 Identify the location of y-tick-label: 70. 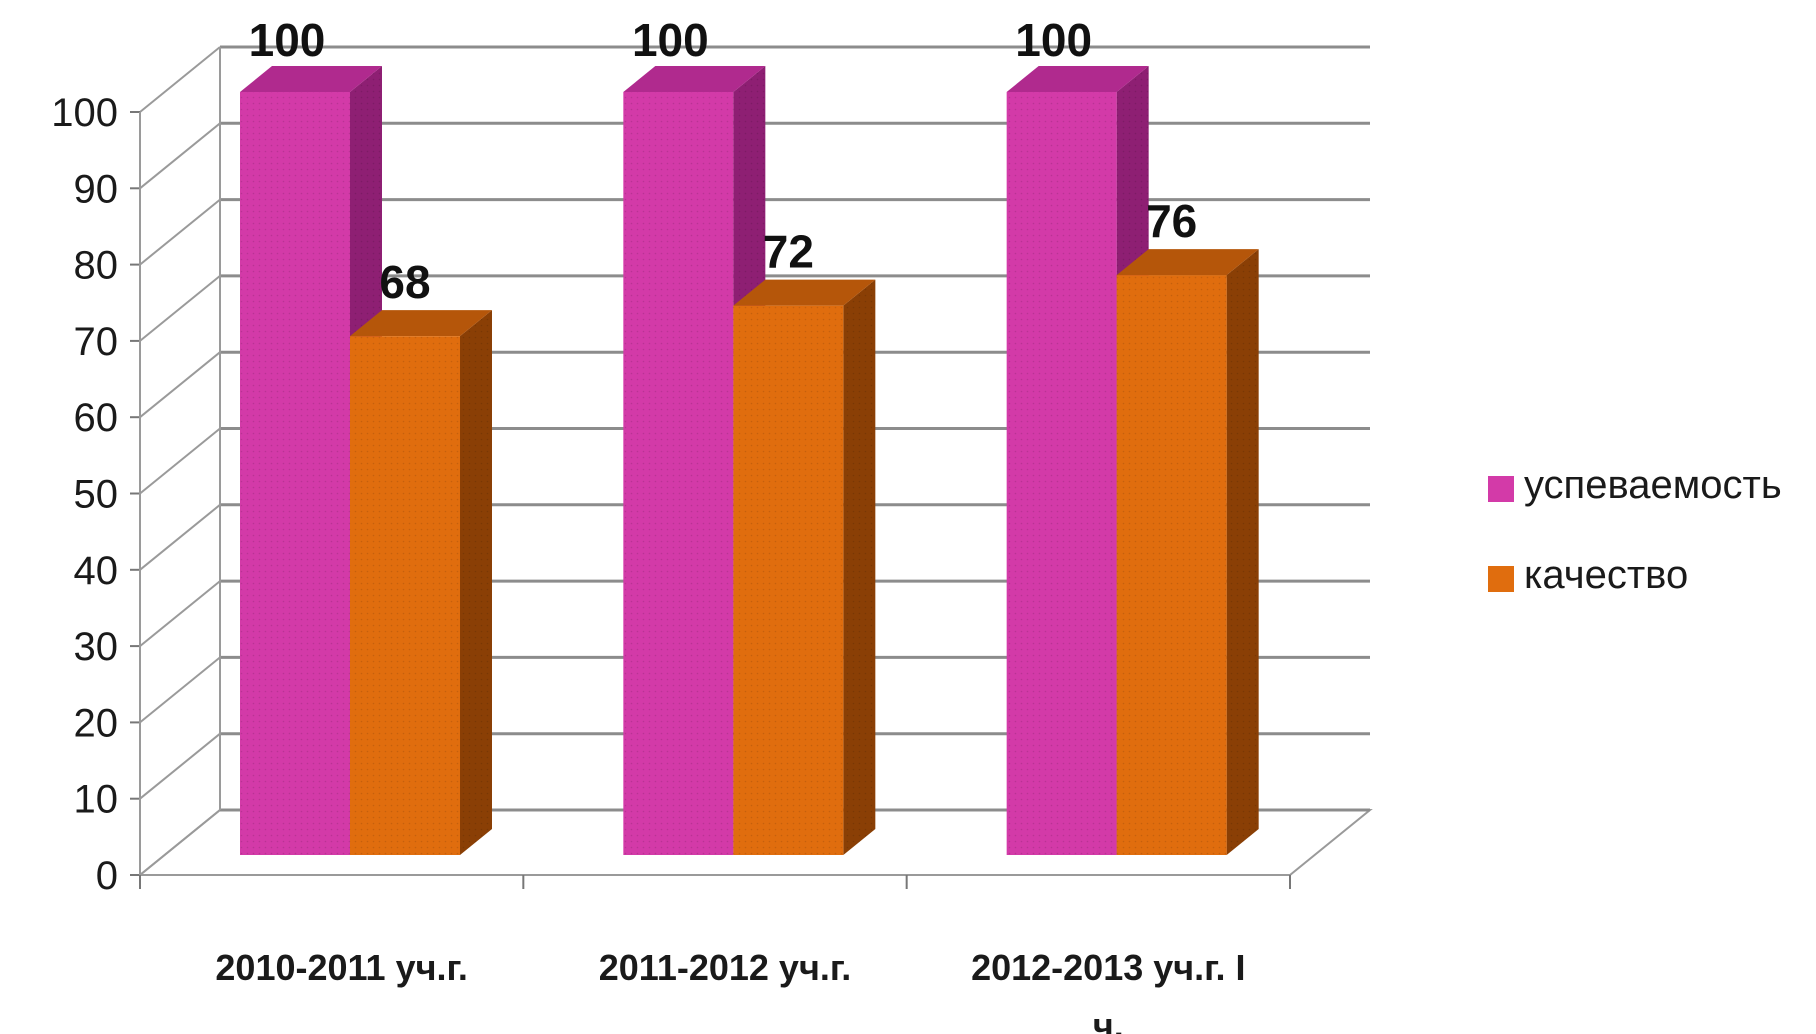
(96, 342).